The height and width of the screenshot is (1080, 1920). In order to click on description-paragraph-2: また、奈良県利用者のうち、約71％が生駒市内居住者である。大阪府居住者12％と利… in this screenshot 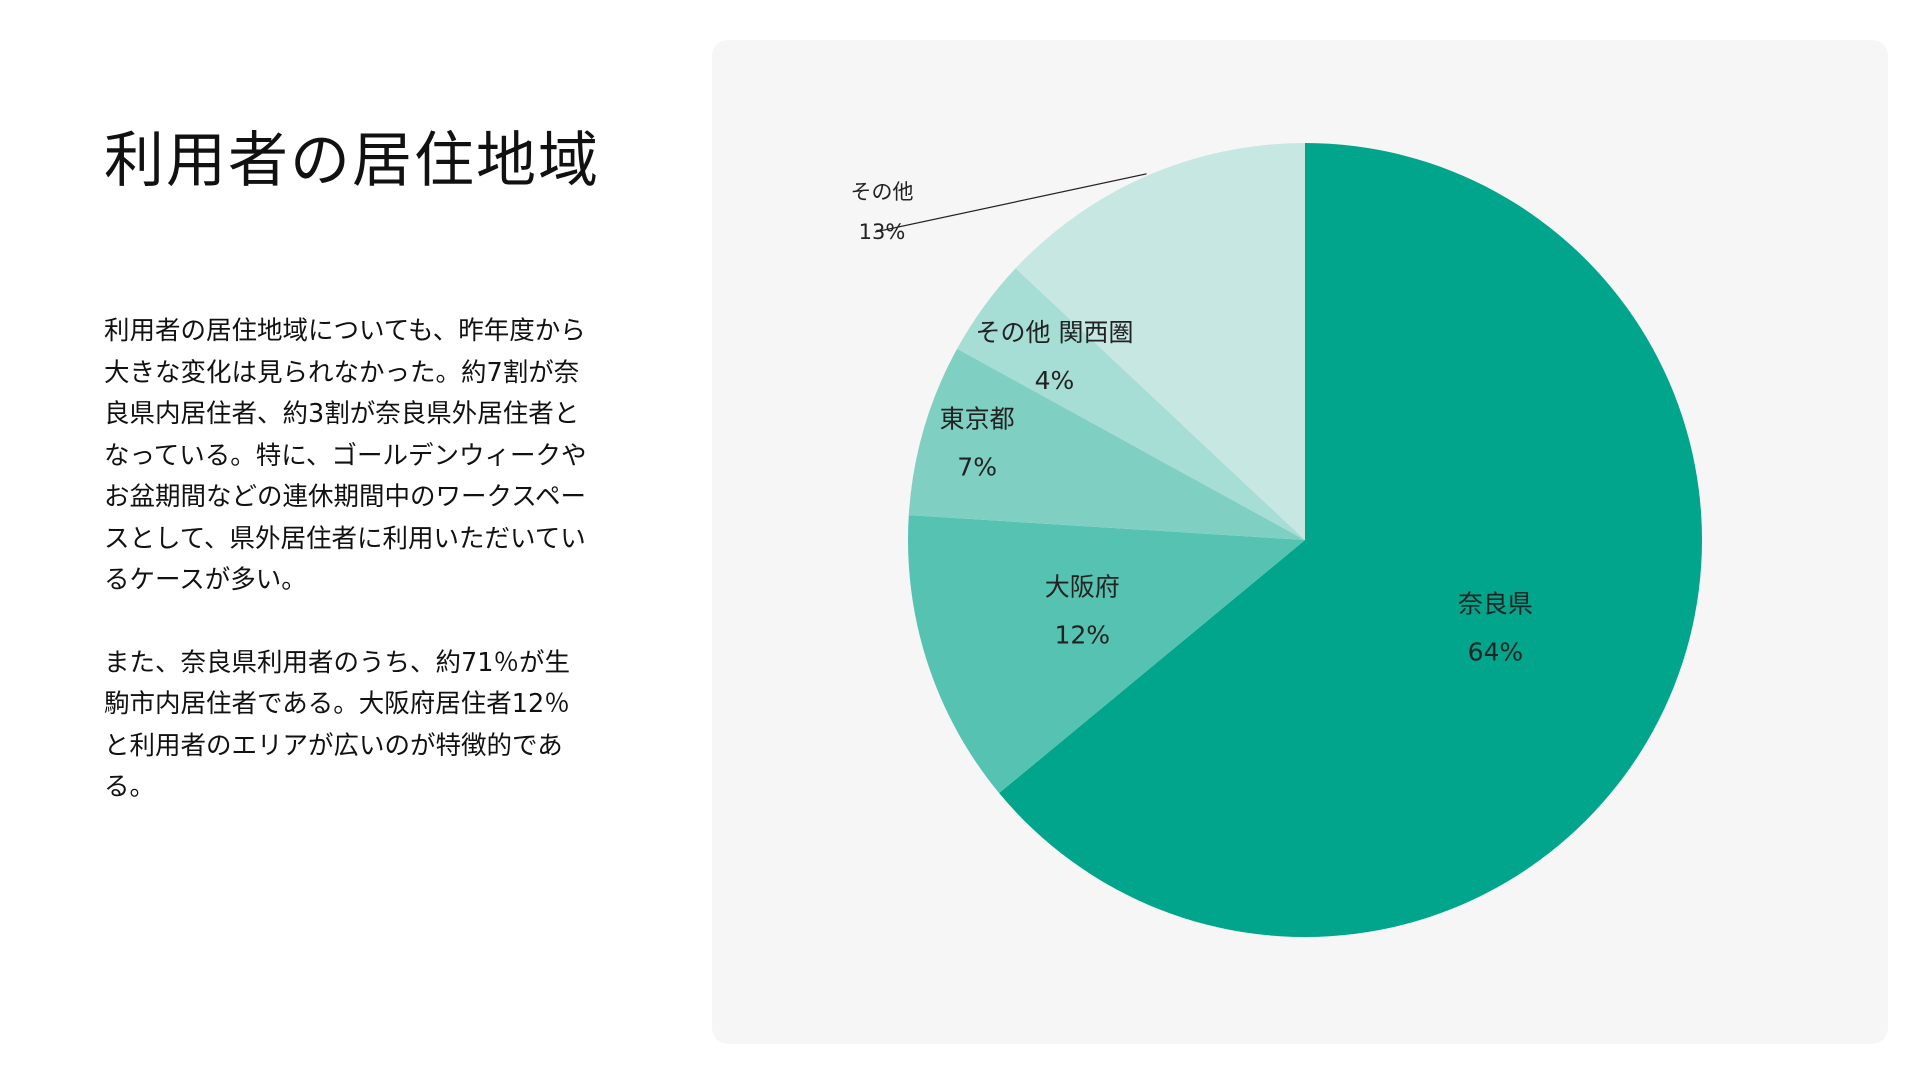, I will do `click(337, 725)`.